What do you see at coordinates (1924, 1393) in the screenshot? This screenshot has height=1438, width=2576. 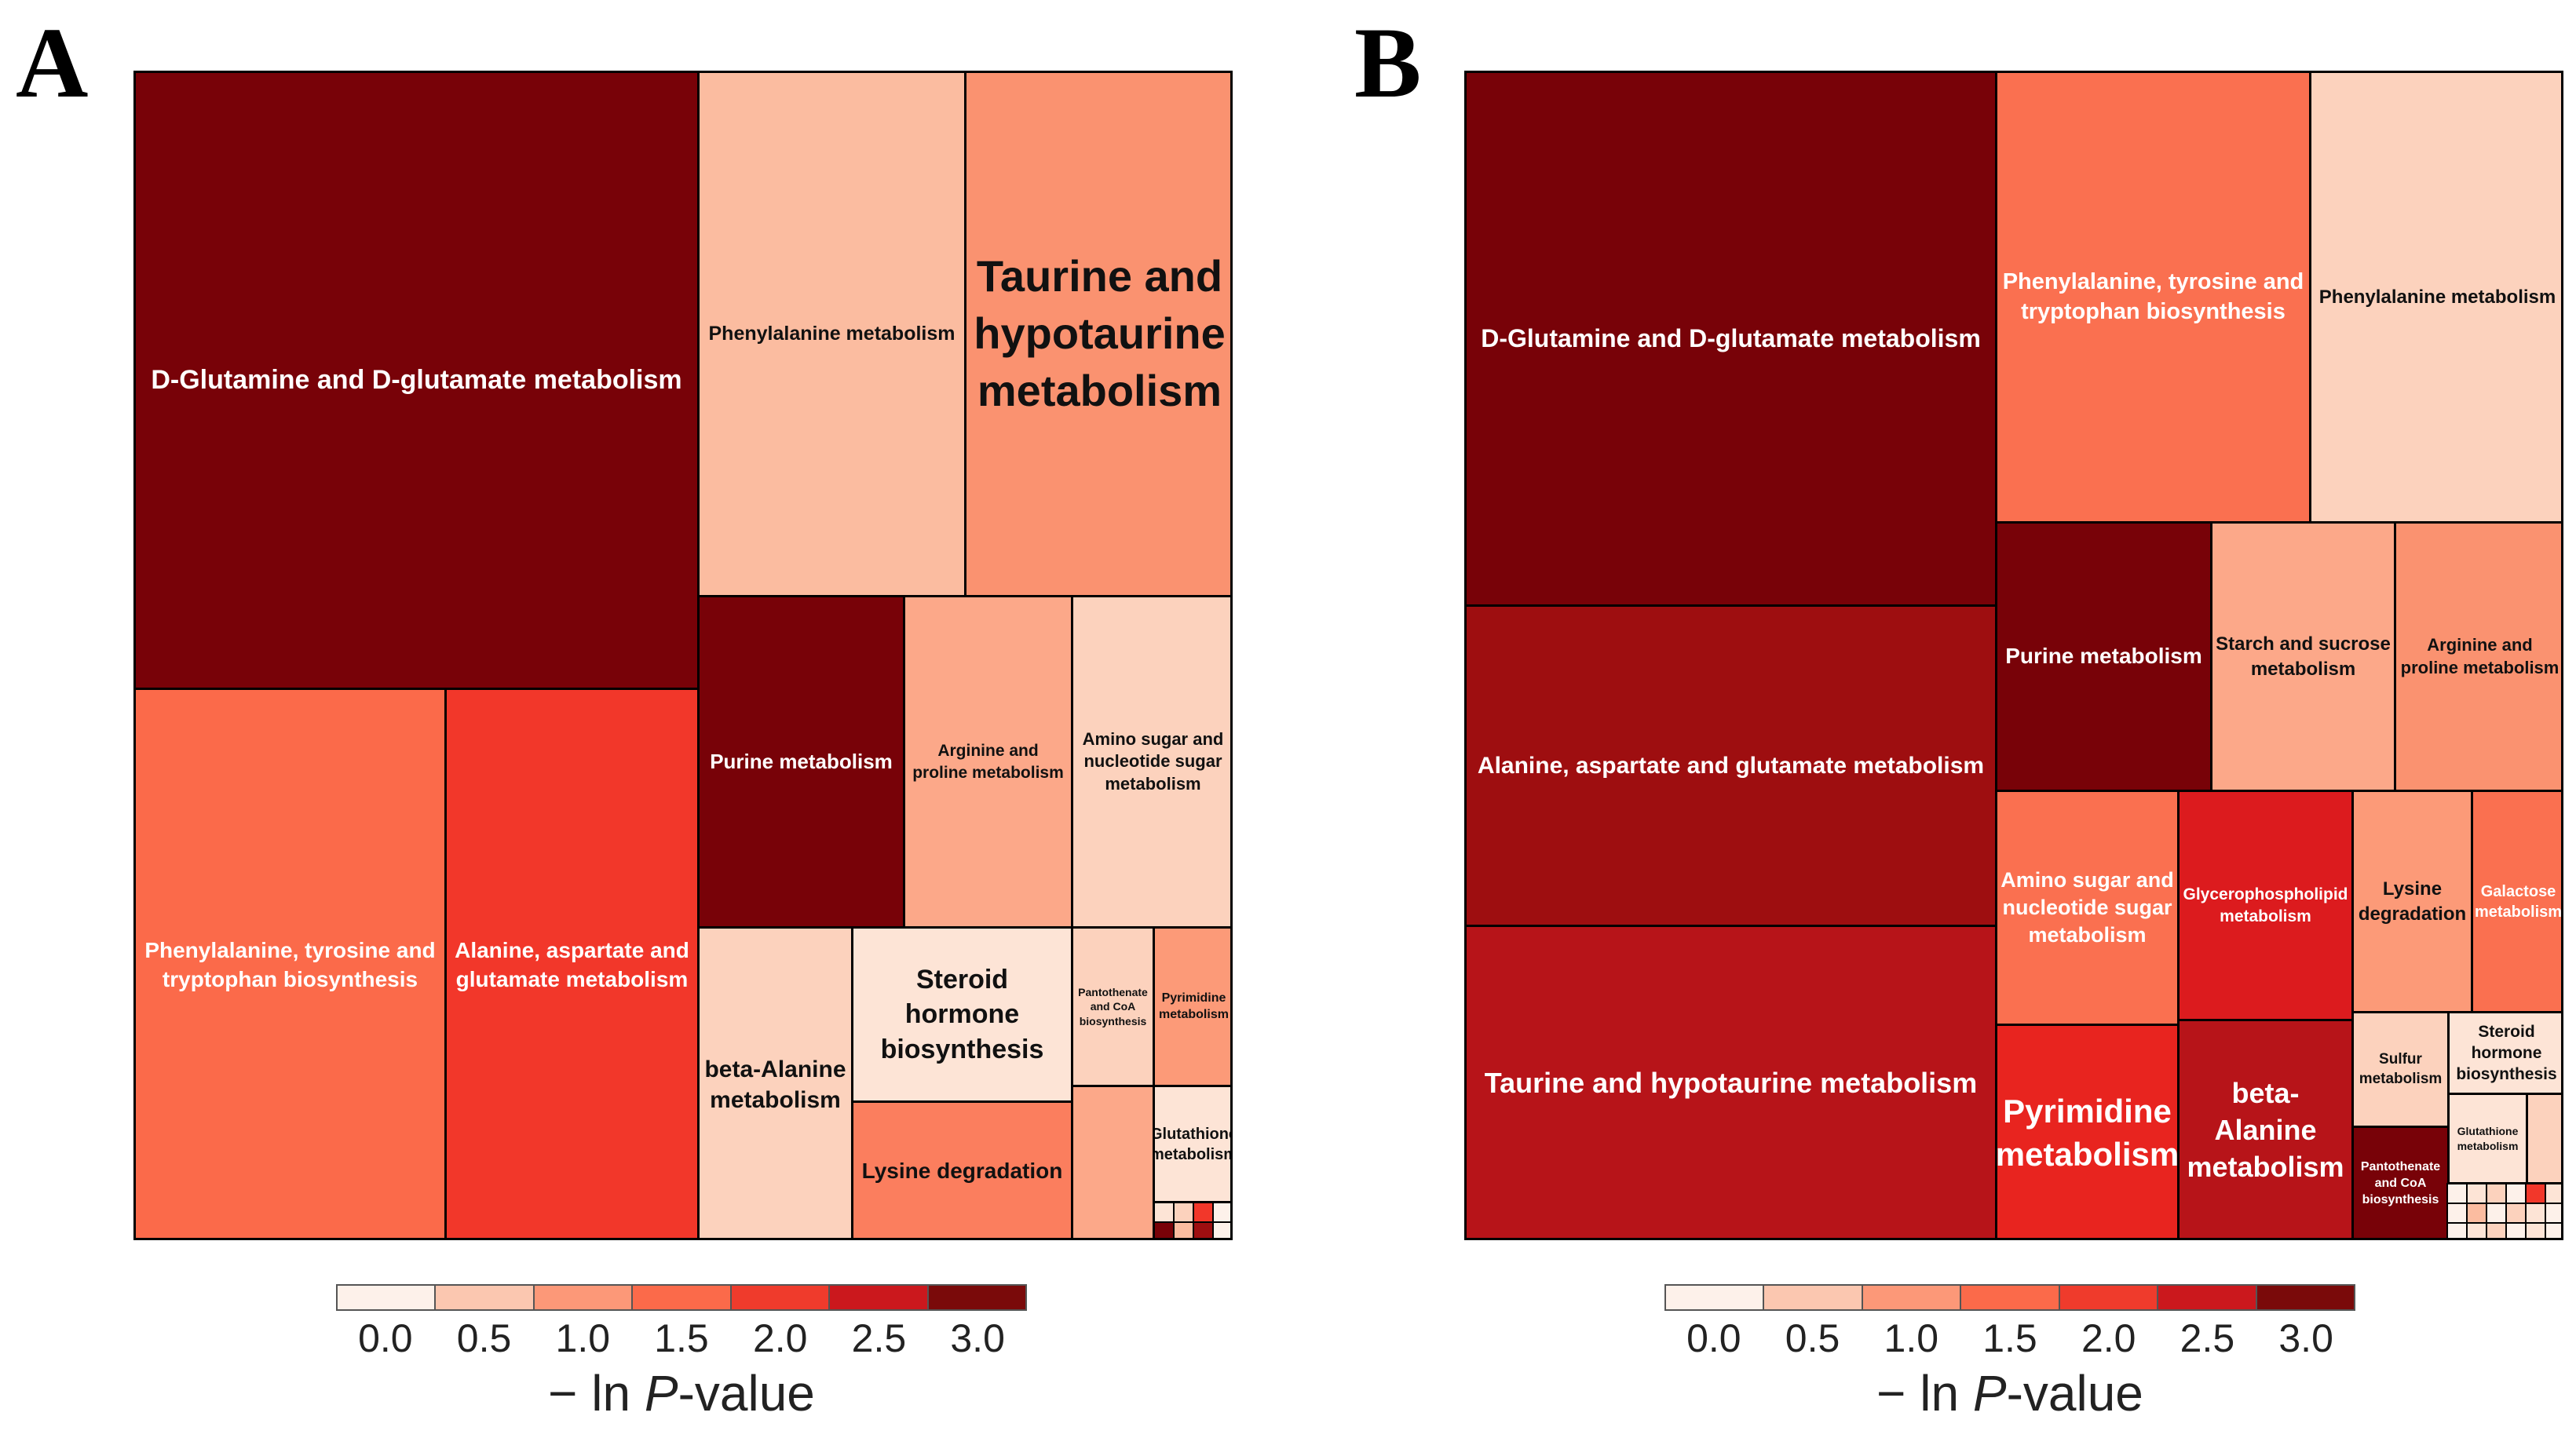 I see `b-legend-title-prefix: − ln` at bounding box center [1924, 1393].